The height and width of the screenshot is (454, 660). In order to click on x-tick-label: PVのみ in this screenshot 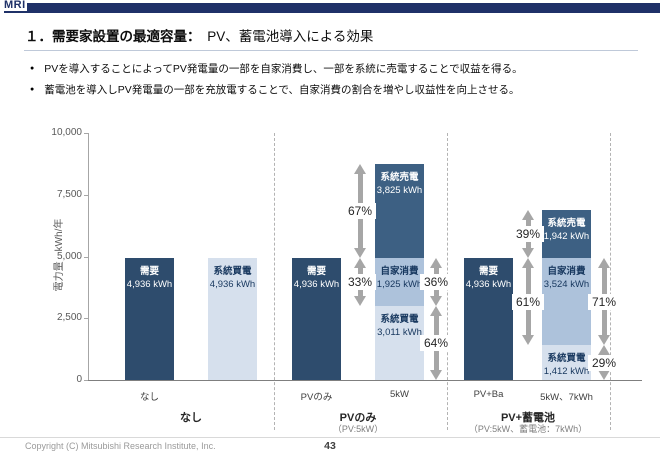, I will do `click(316, 397)`.